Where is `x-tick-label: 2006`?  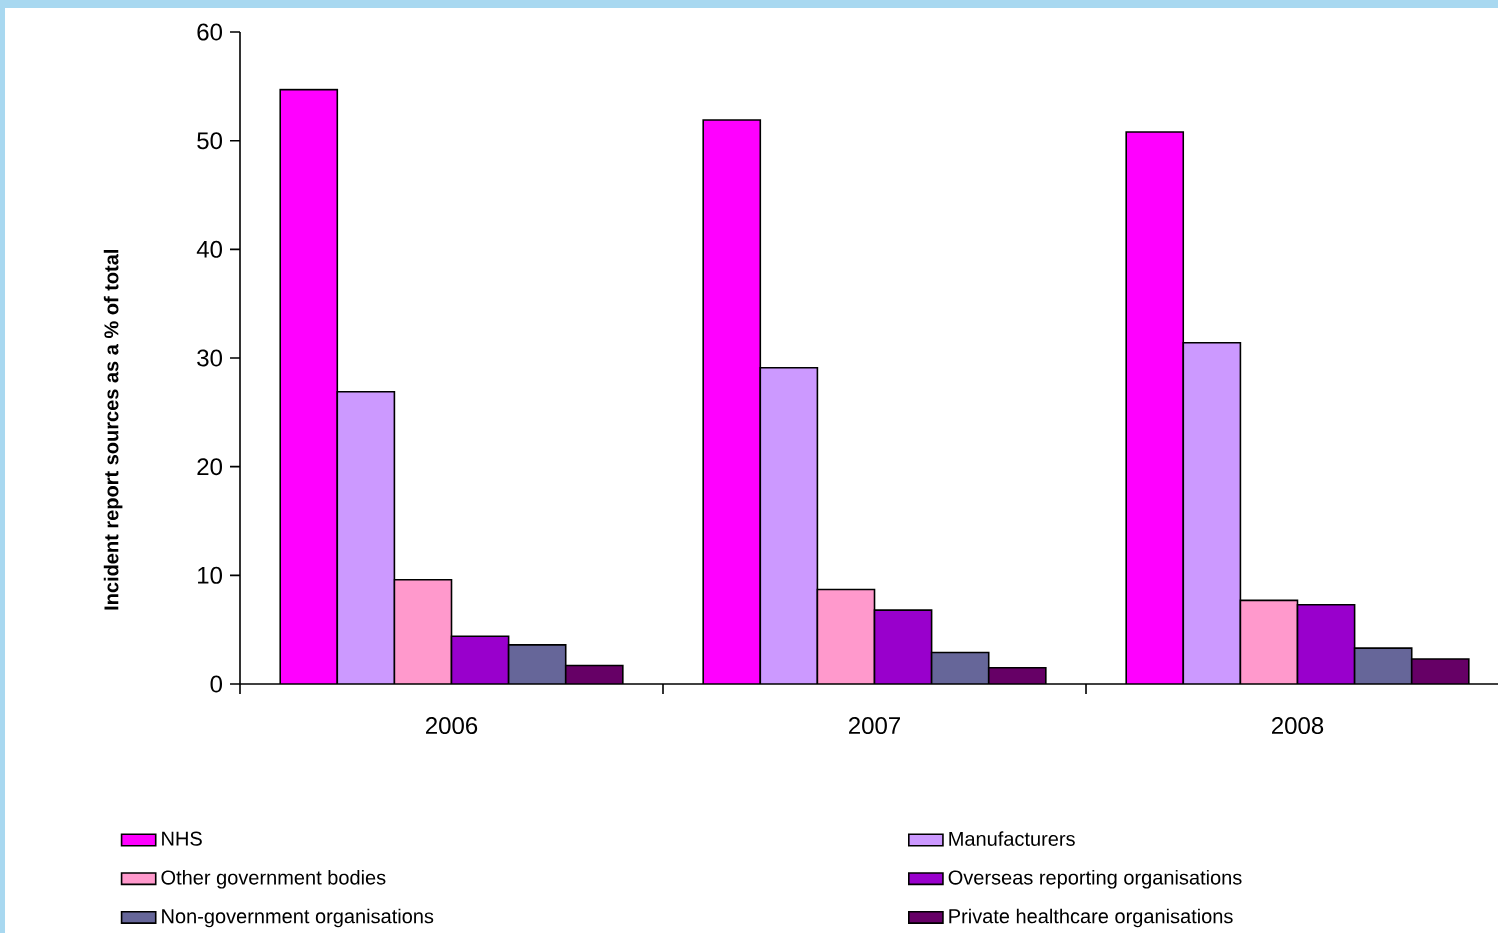
x-tick-label: 2006 is located at coordinates (452, 726).